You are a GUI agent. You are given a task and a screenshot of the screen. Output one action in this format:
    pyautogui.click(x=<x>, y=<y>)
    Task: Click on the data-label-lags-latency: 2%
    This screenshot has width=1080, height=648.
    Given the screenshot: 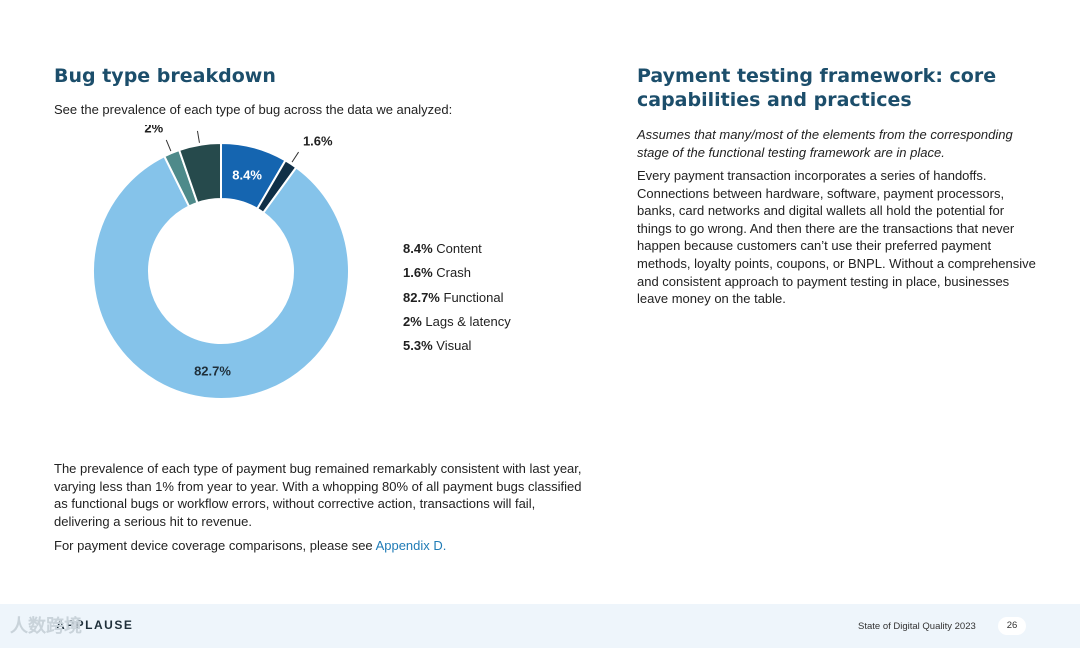 What is the action you would take?
    pyautogui.click(x=153, y=130)
    